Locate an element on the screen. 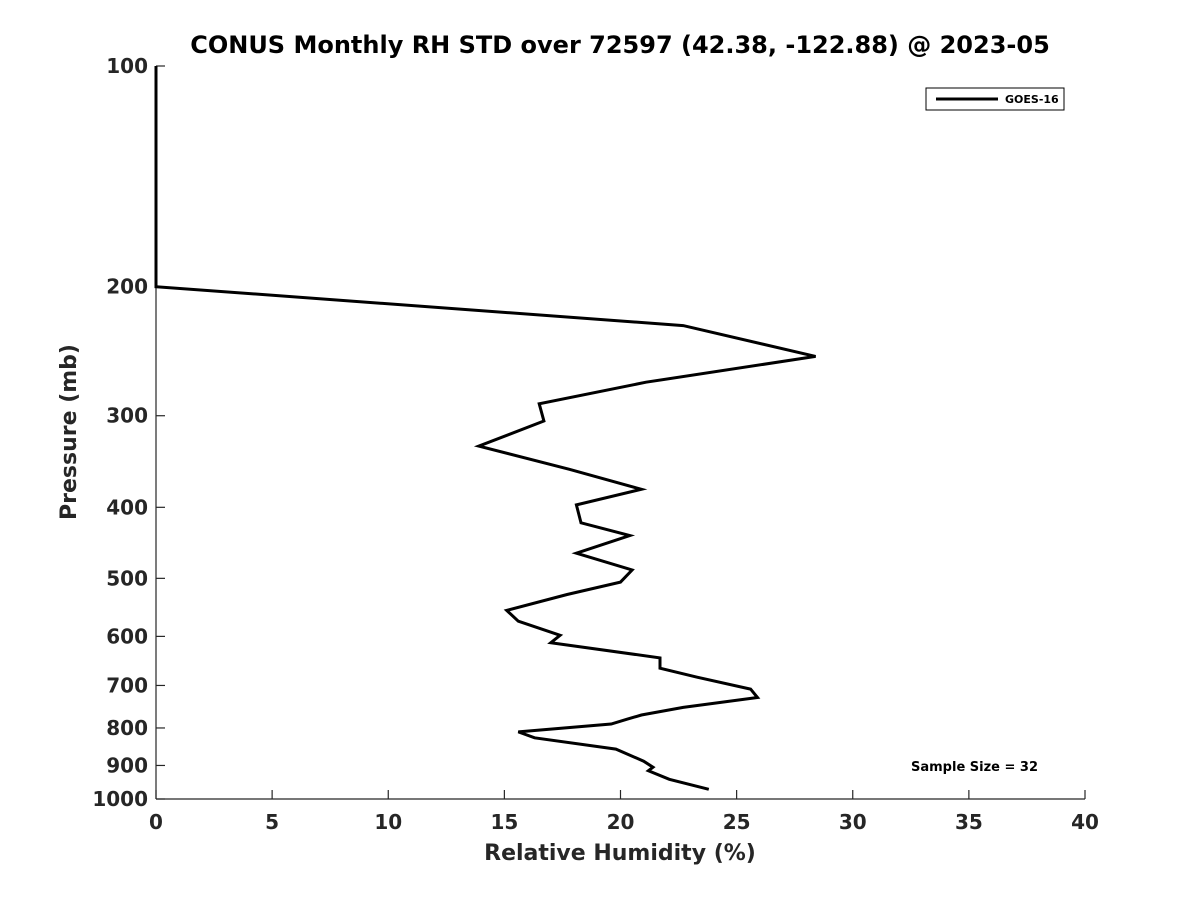  x-tick-label: 0 is located at coordinates (156, 822).